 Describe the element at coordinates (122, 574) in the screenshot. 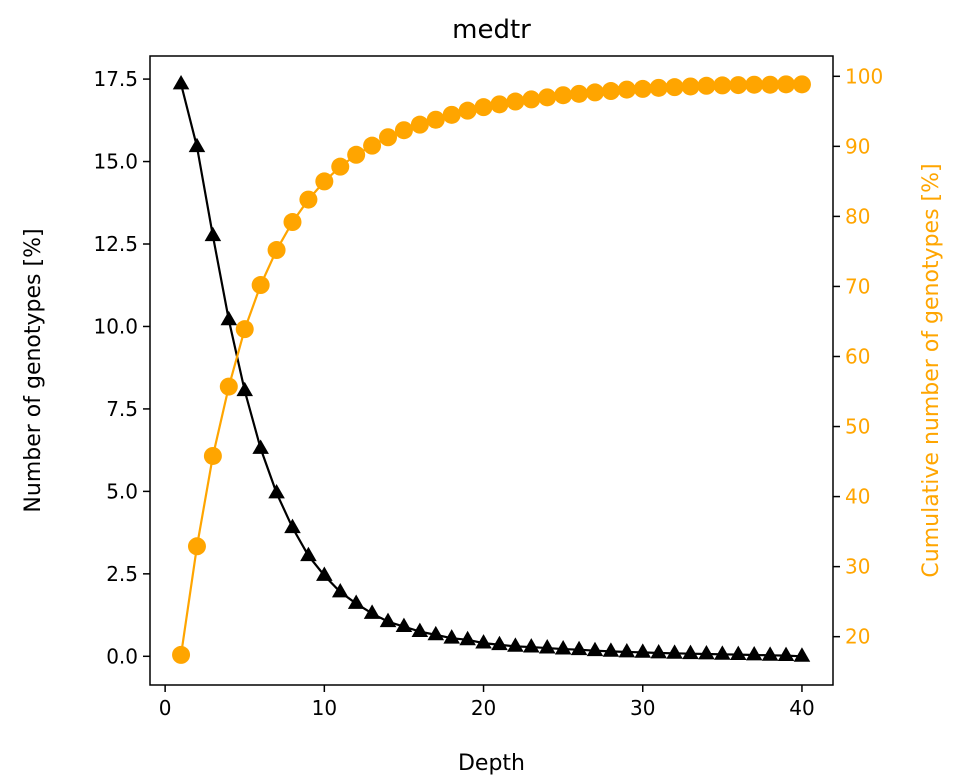

I see `y-left-tick-label: 2.5` at that location.